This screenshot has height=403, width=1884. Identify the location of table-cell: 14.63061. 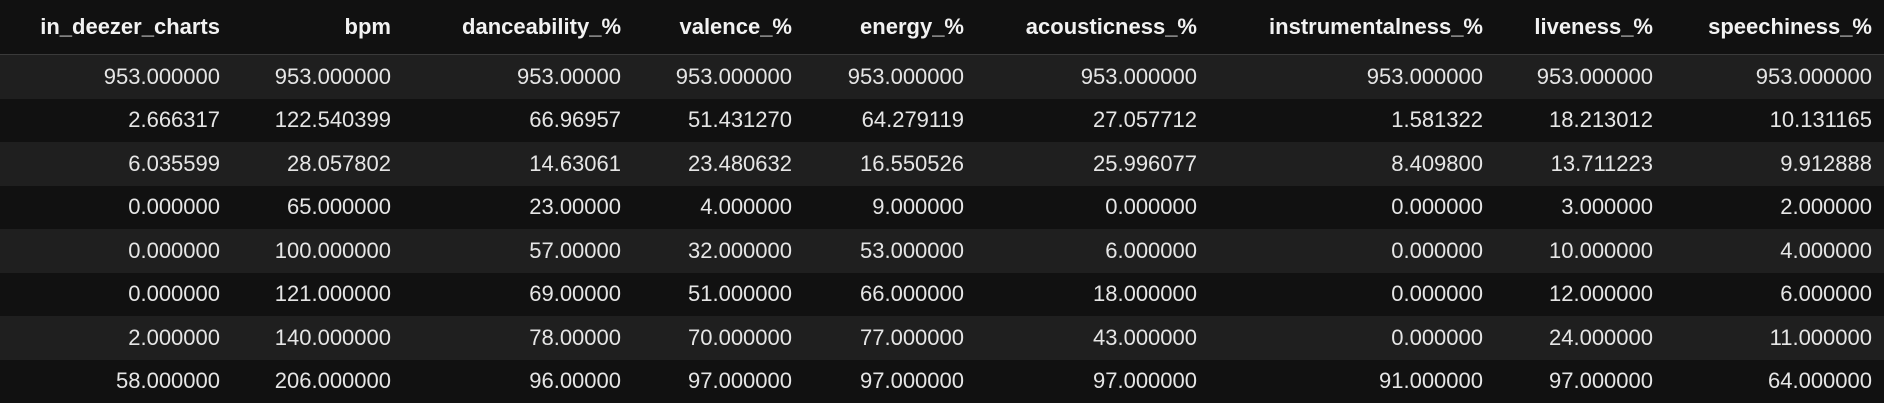
(518, 164).